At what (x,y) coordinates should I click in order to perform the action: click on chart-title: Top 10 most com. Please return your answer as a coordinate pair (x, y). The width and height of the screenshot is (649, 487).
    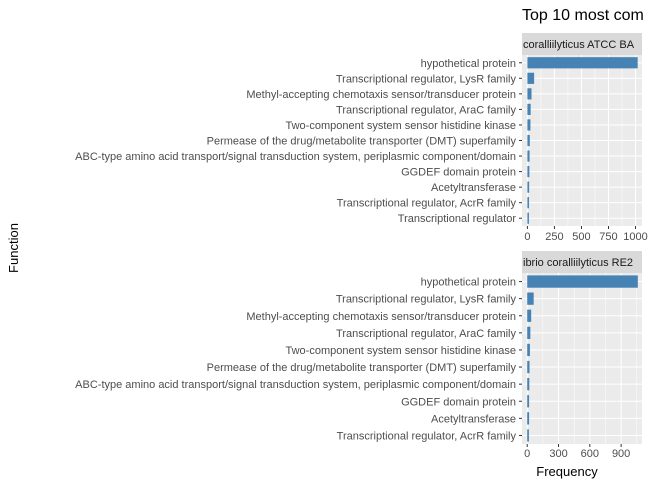
    Looking at the image, I should click on (583, 15).